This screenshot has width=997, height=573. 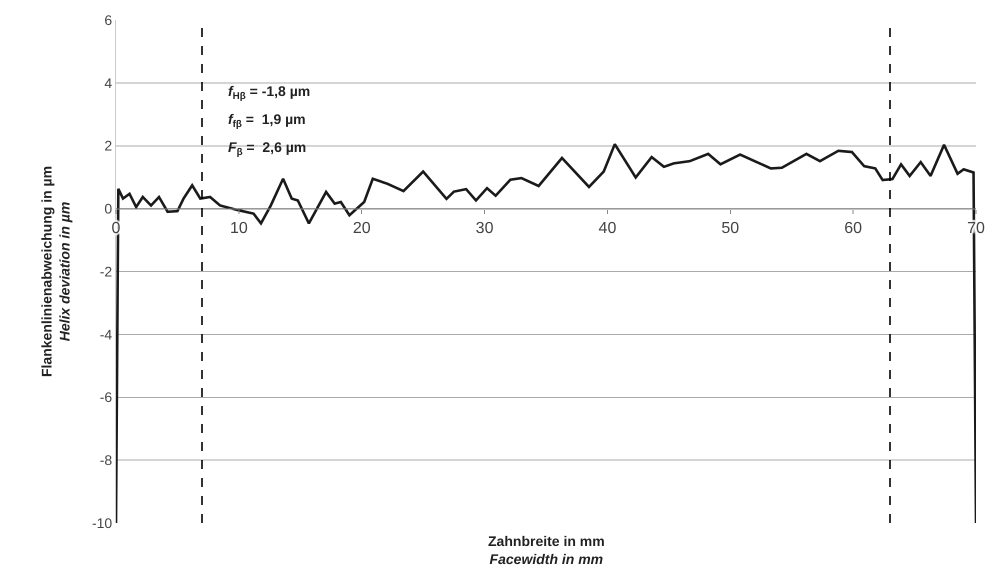 What do you see at coordinates (361, 228) in the screenshot?
I see `x-tick-label: 20` at bounding box center [361, 228].